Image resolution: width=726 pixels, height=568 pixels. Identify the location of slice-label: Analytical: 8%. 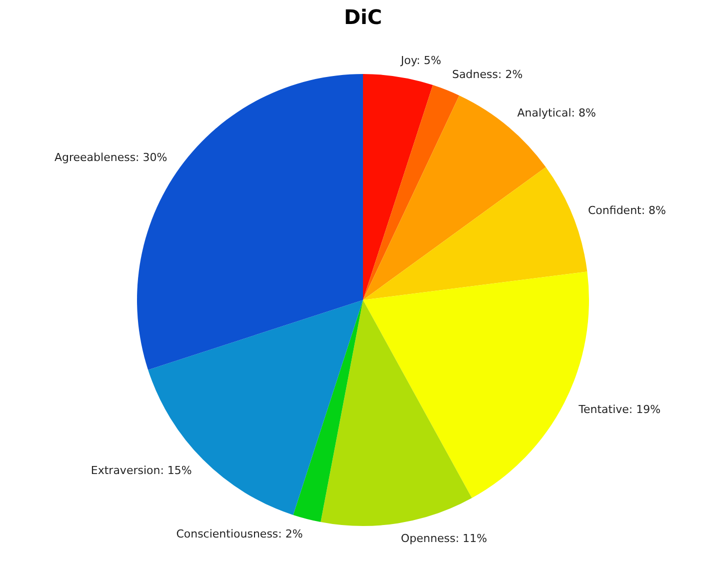
(556, 113).